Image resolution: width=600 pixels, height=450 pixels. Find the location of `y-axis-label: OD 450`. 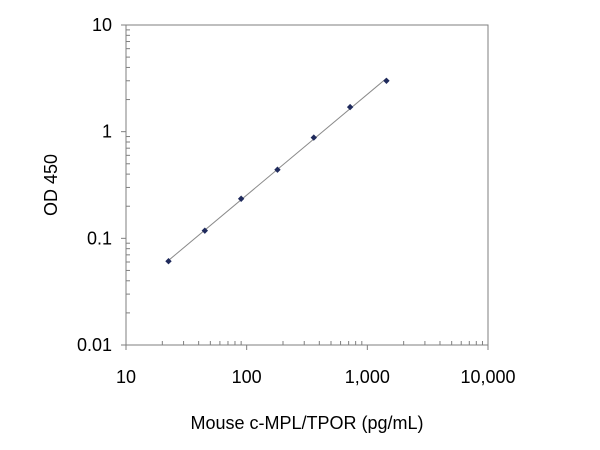

y-axis-label: OD 450 is located at coordinates (51, 185).